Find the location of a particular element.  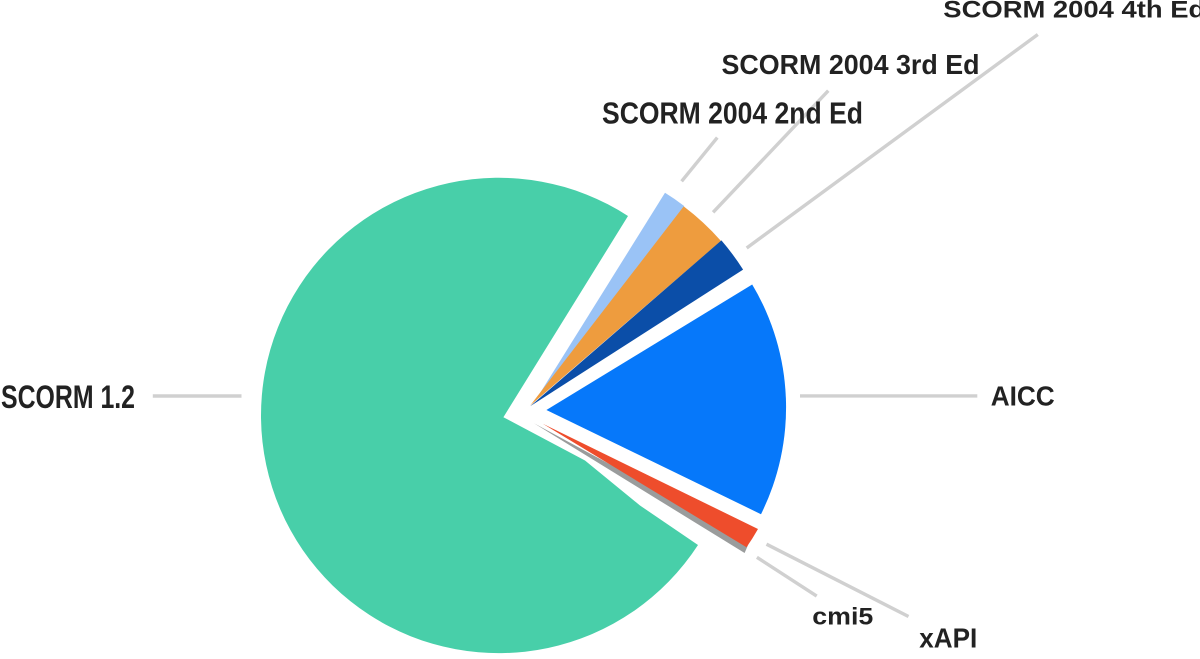

svg-text: SCORM 2004 2nd Ed is located at coordinates (732, 114).